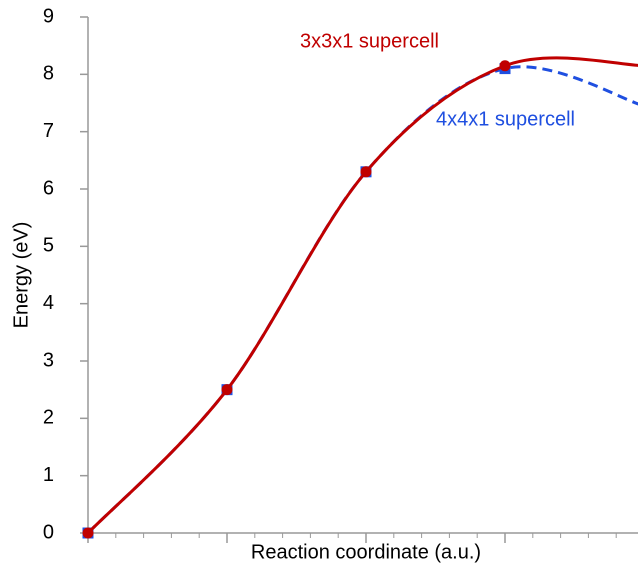 This screenshot has width=638, height=571. I want to click on y-tick-label: 8, so click(48, 74).